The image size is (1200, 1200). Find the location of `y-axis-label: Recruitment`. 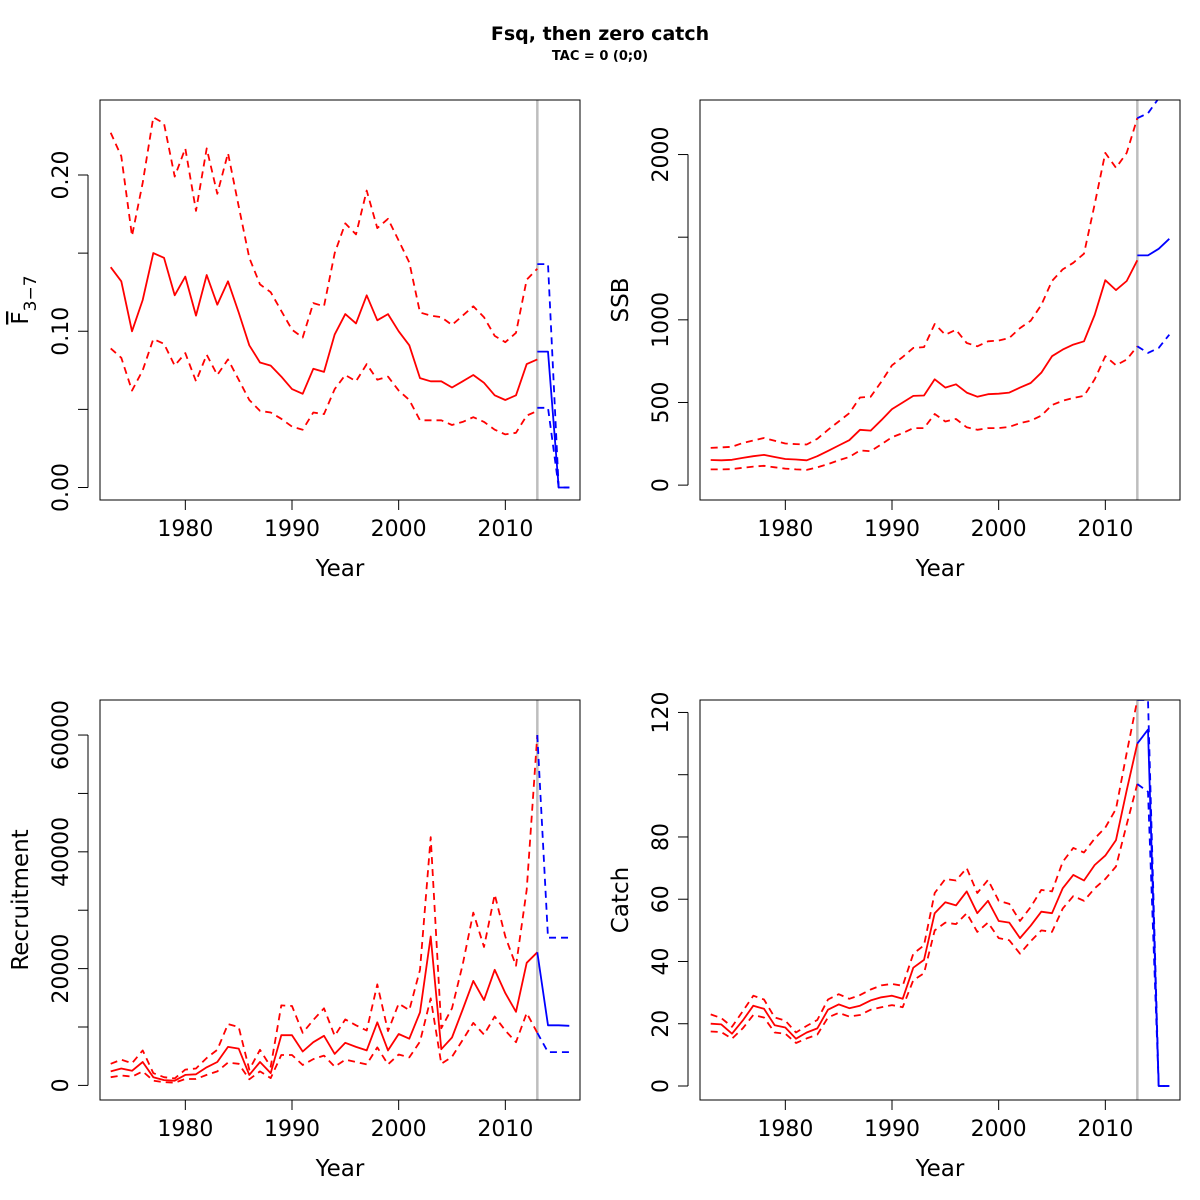

y-axis-label: Recruitment is located at coordinates (21, 899).